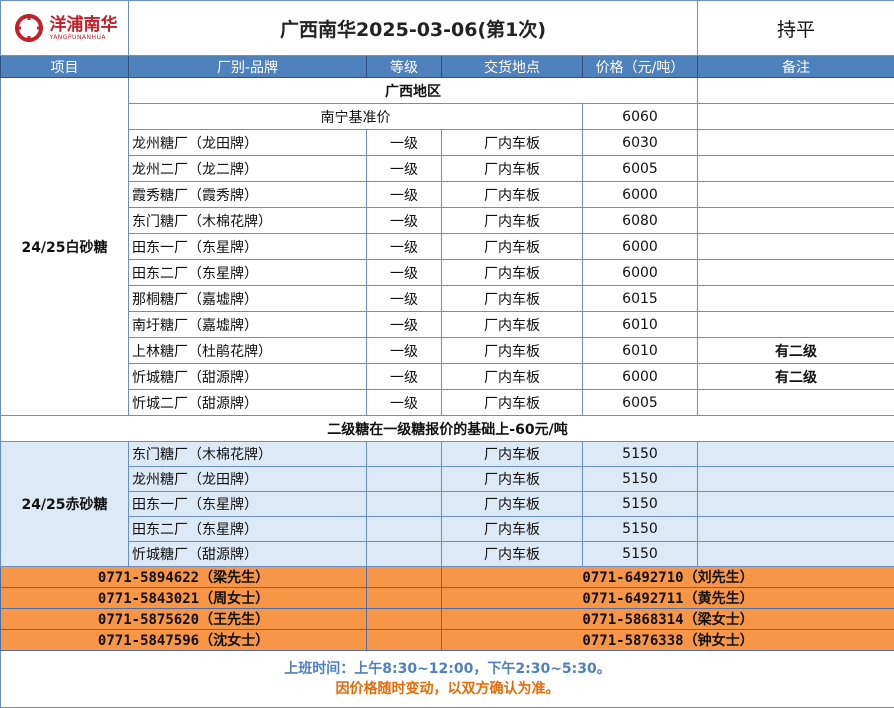  I want to click on table-row: 龙州糖厂（龙田牌） 一级 厂内车板 6030, so click(447, 142).